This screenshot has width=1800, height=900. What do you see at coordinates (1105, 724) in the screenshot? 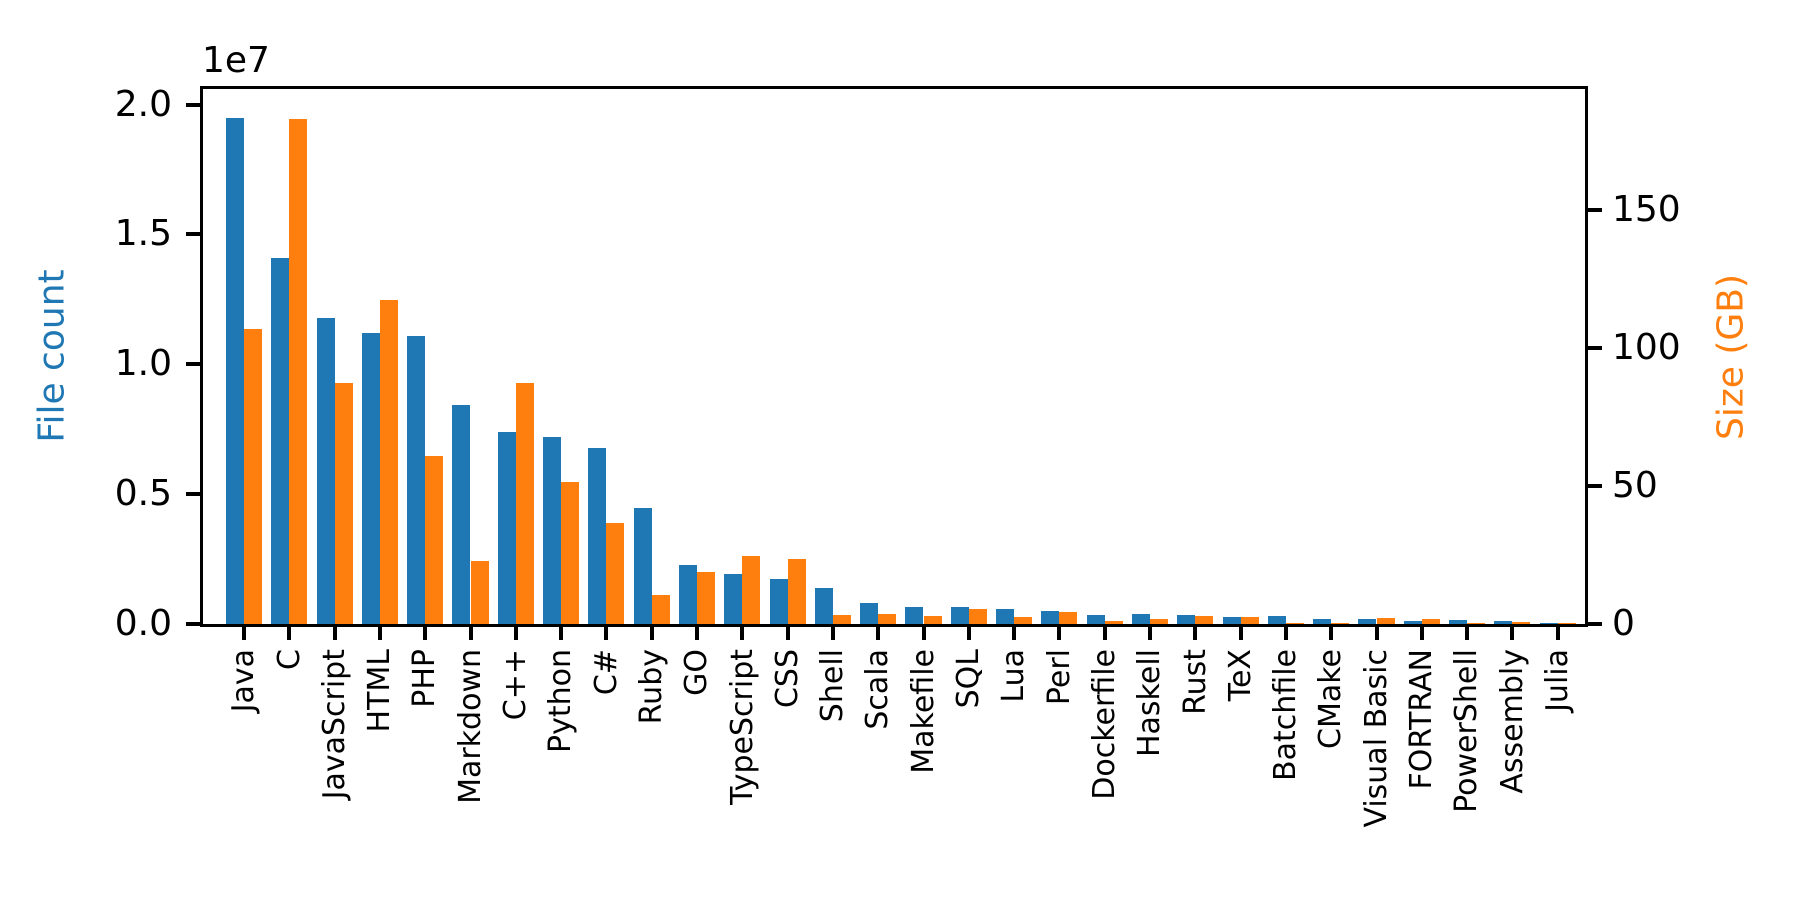
I see `x-tick-label: Dockerfile` at bounding box center [1105, 724].